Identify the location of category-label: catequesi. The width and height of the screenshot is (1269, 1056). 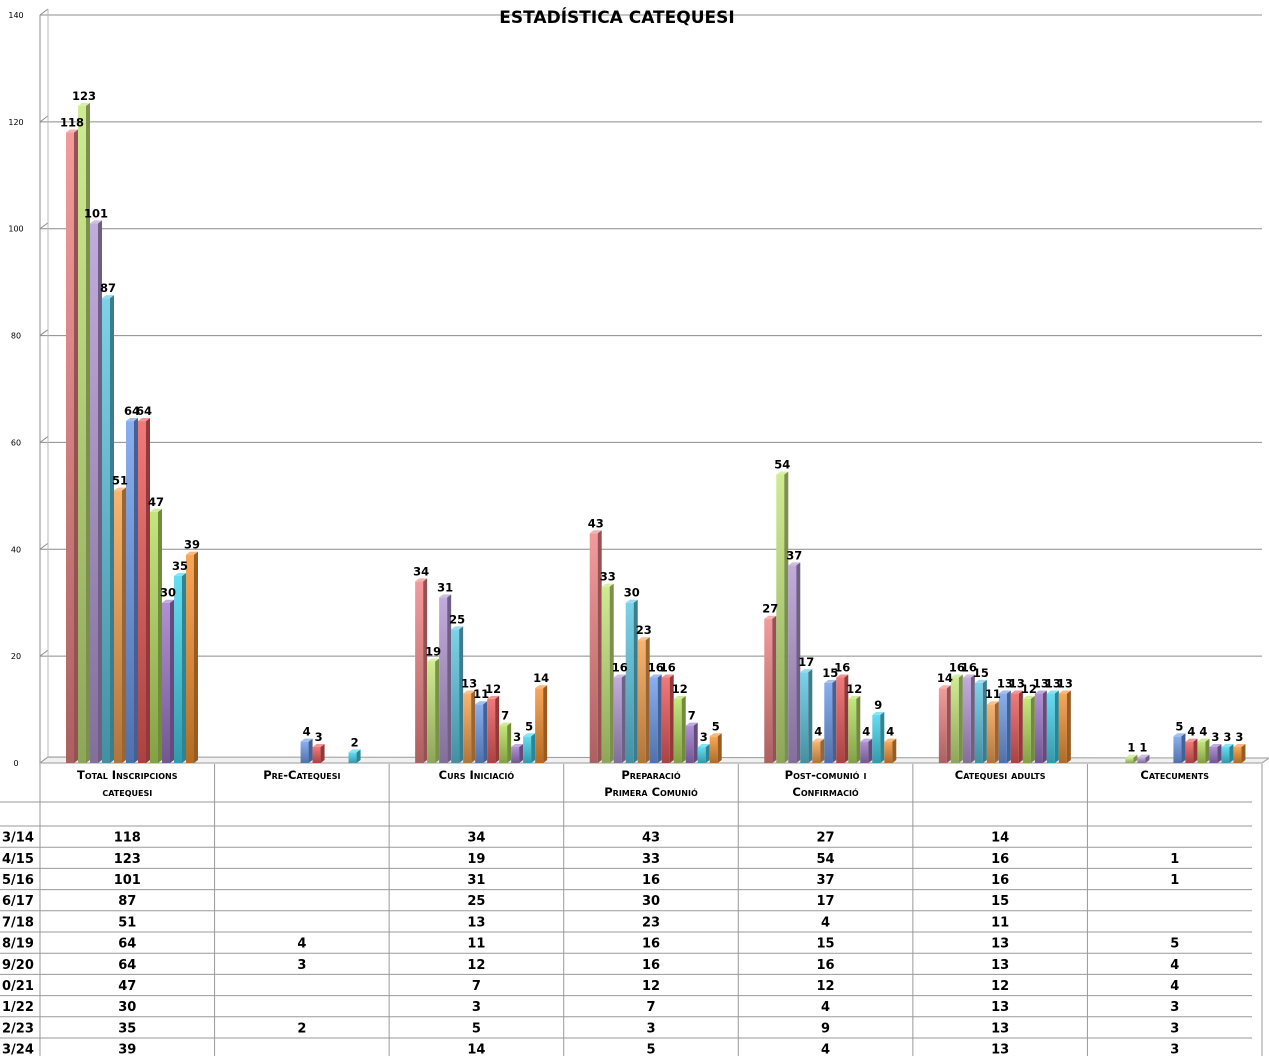
(127, 792).